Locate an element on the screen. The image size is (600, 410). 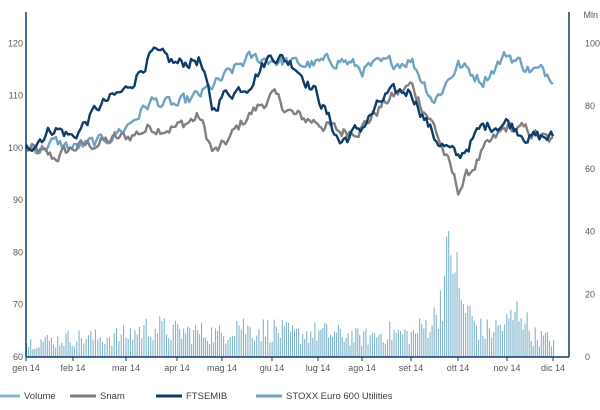
right-tick-label: 40 is located at coordinates (590, 232).